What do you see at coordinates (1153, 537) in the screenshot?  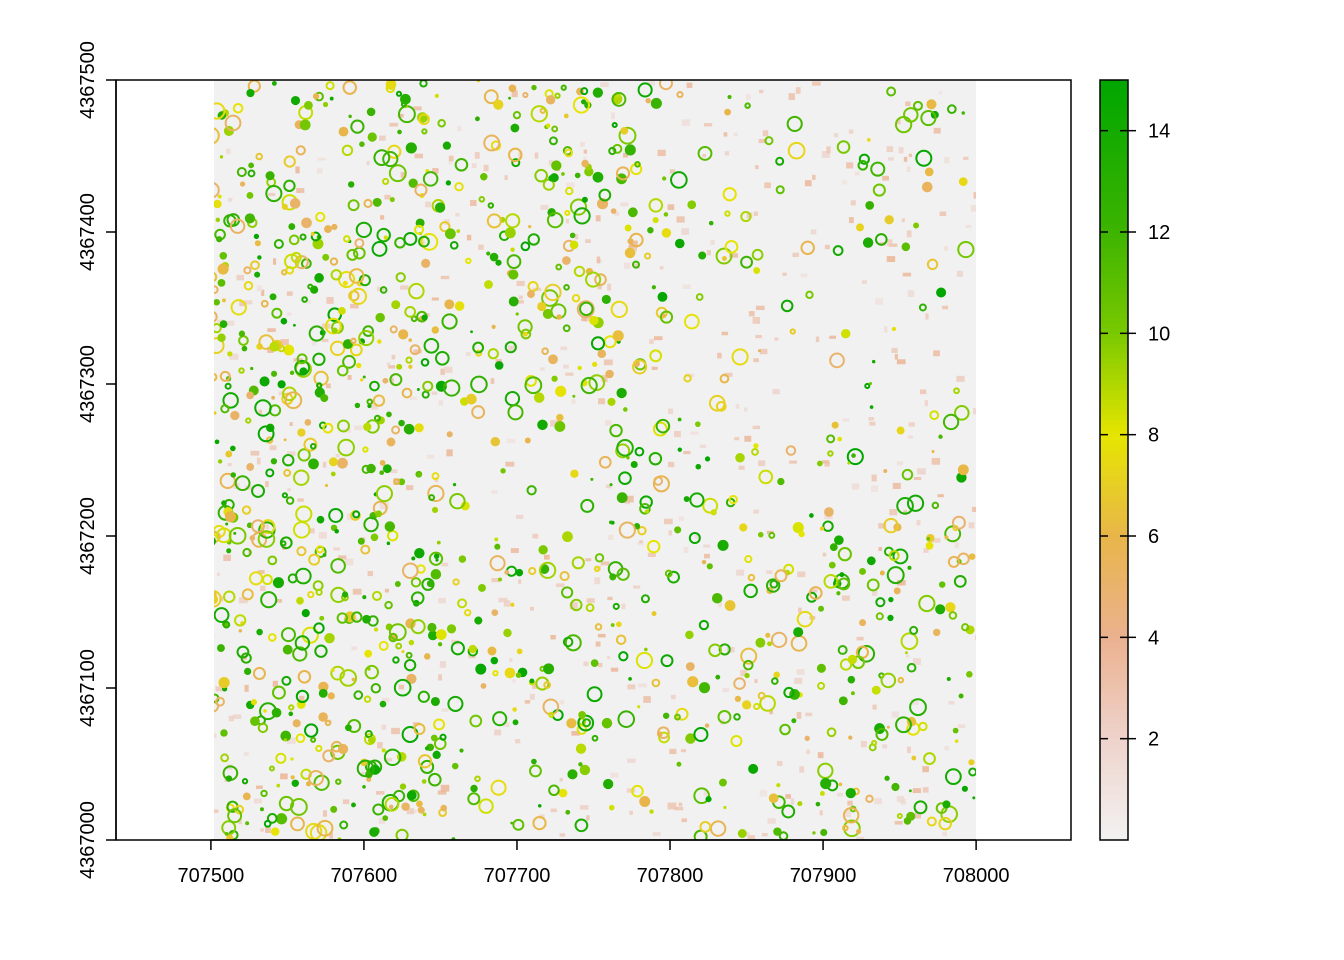 I see `legend-tick-label: 6` at bounding box center [1153, 537].